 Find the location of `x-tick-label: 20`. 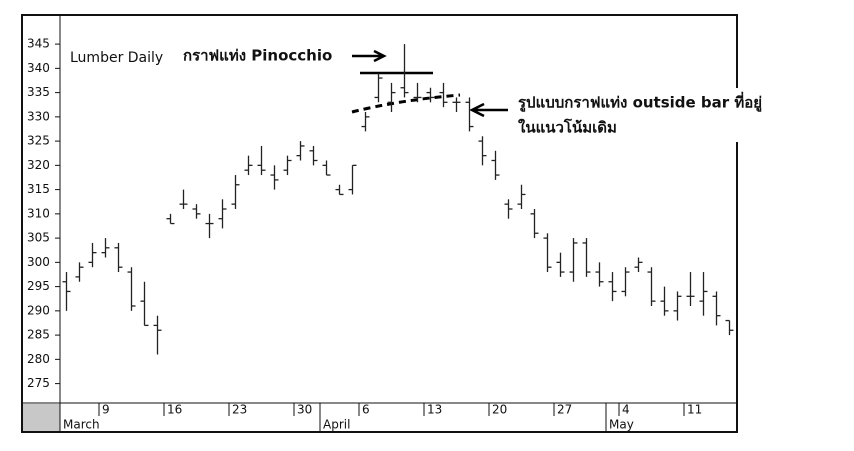

x-tick-label: 20 is located at coordinates (499, 410).